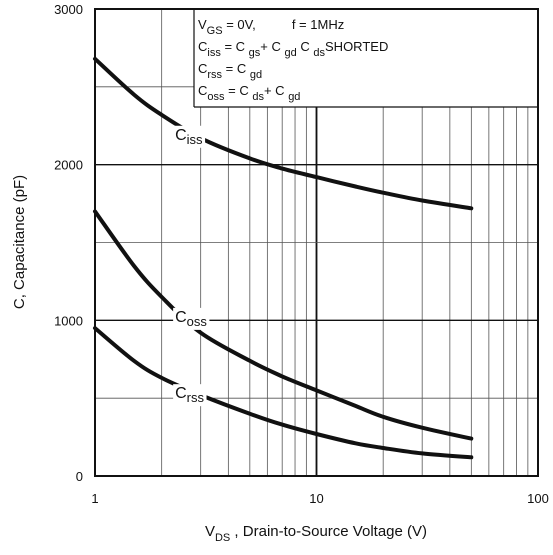 This screenshot has width=553, height=555. I want to click on y-tick-label: 1000, so click(68, 320).